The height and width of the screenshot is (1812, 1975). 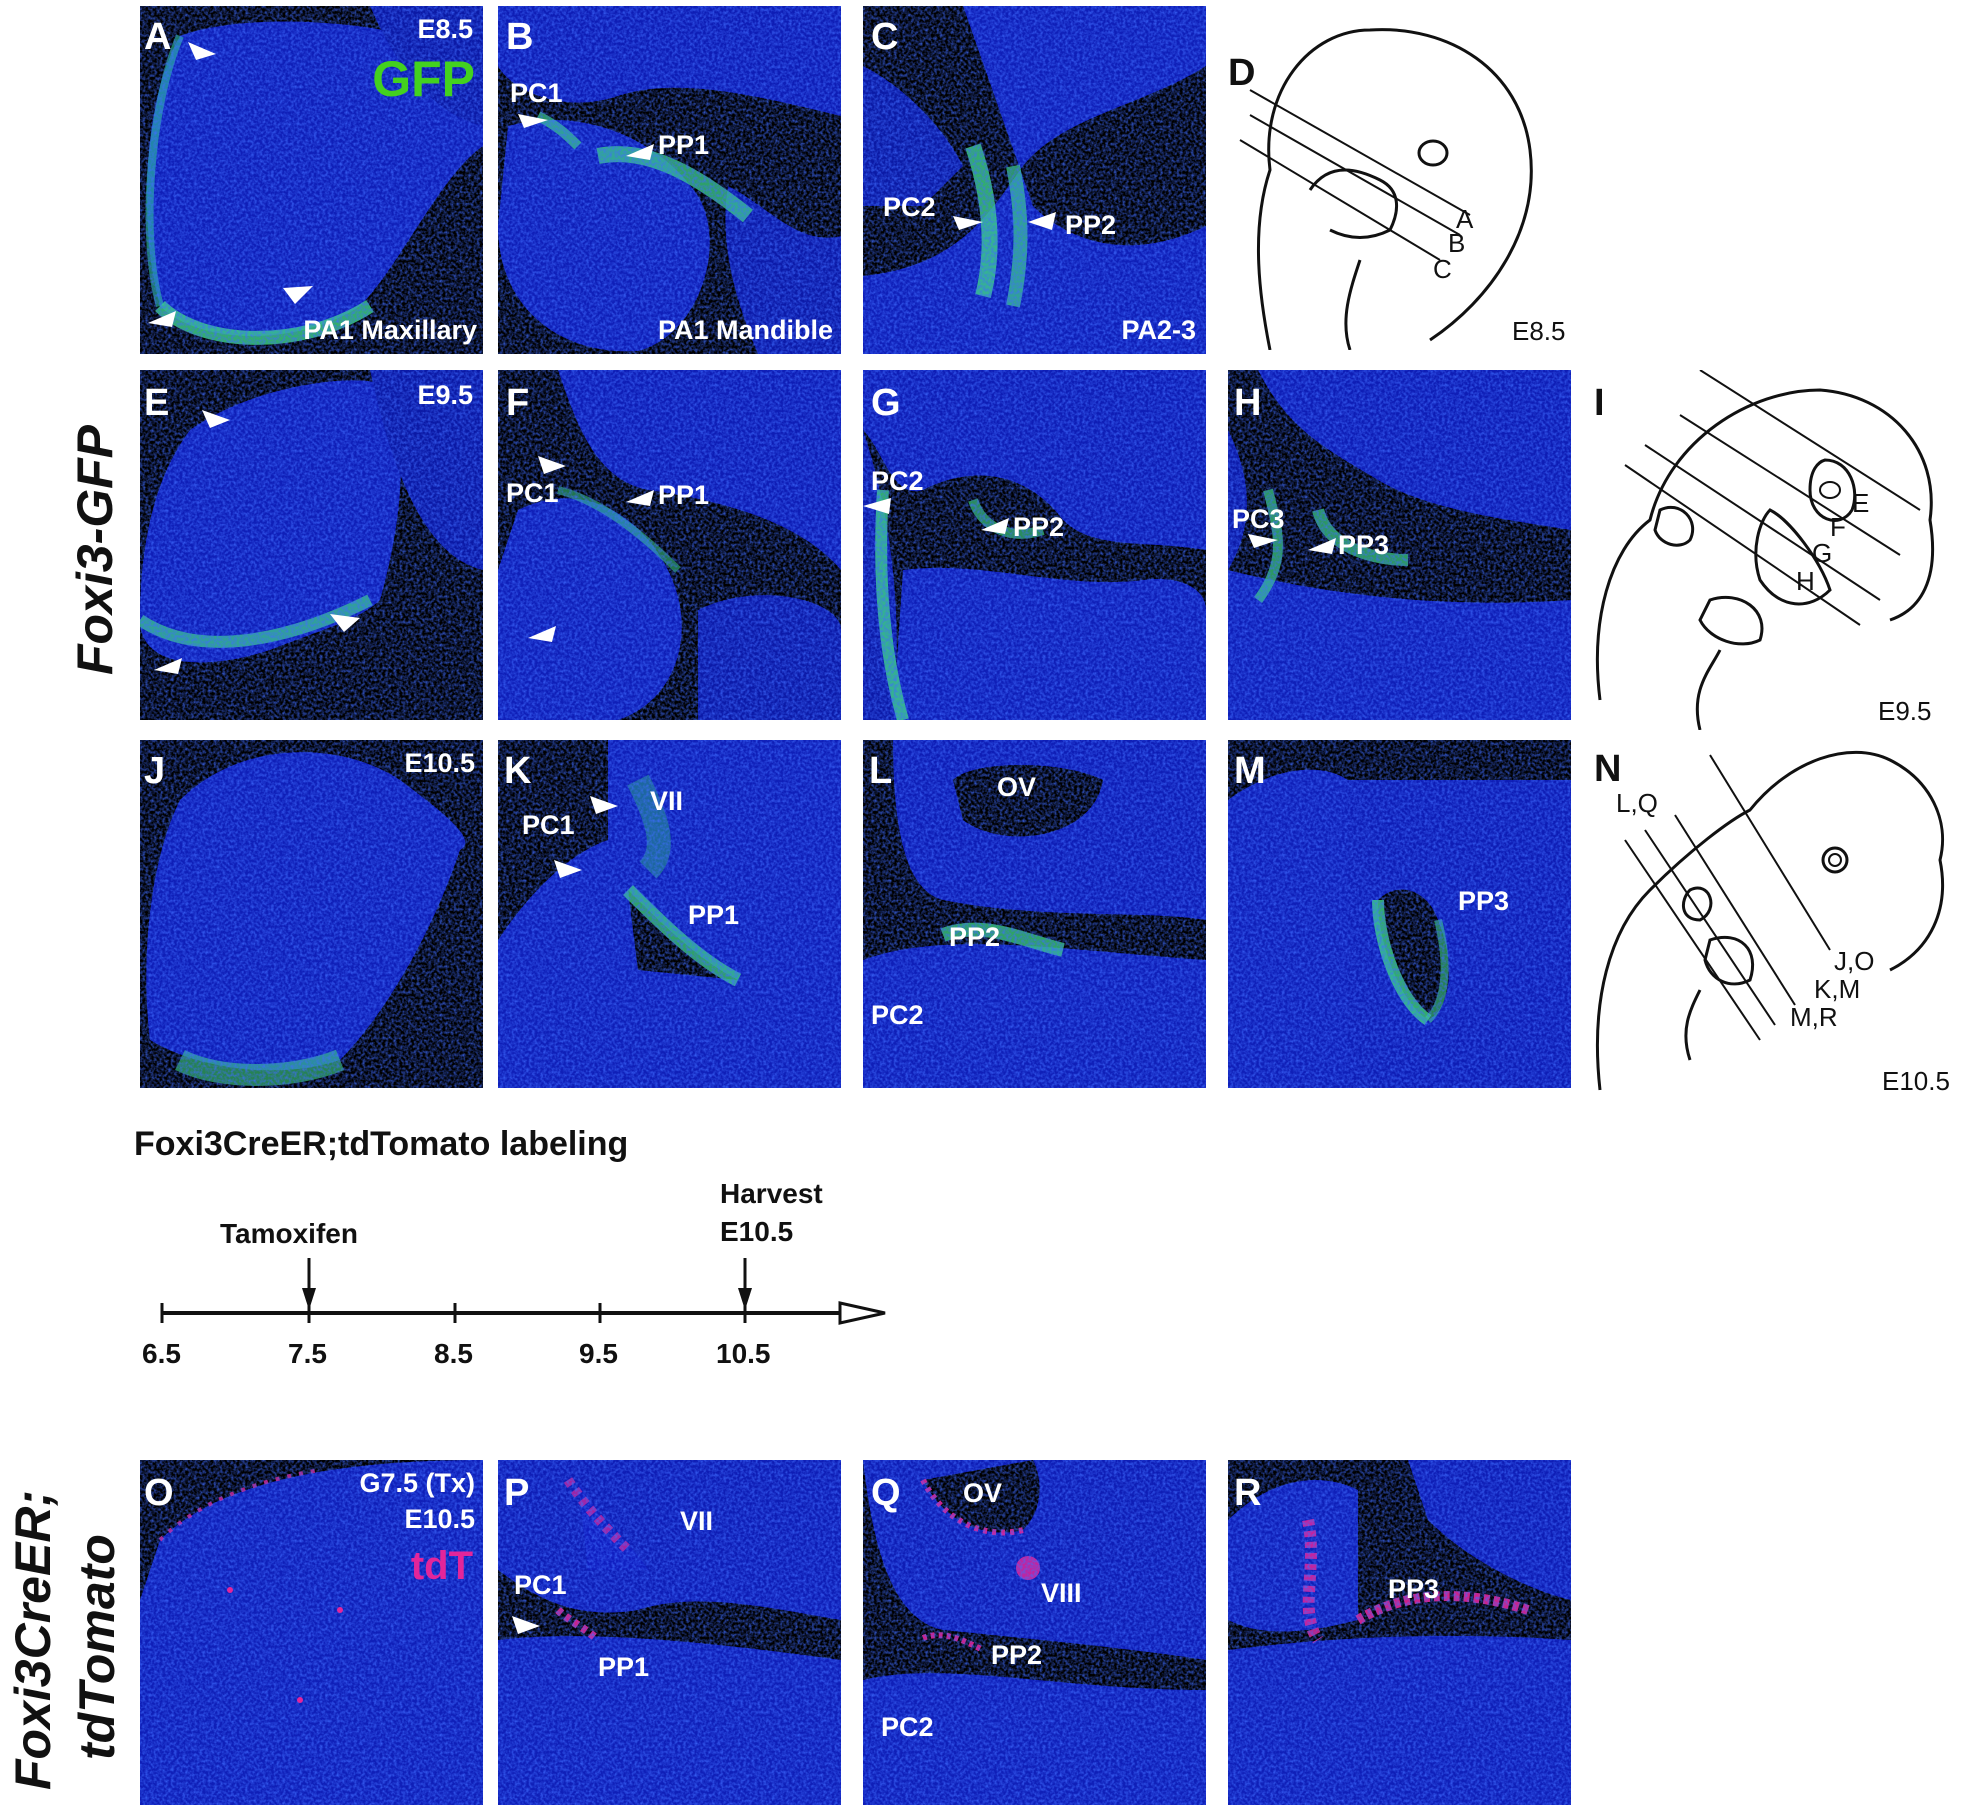 I want to click on tick-label: 6.5, so click(x=161, y=1353).